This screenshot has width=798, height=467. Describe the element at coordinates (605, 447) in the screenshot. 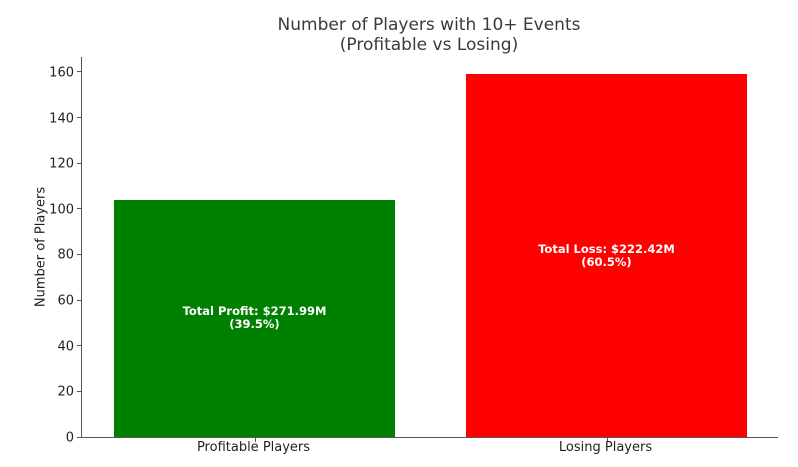

I see `x-tick-label: Losing Players` at that location.